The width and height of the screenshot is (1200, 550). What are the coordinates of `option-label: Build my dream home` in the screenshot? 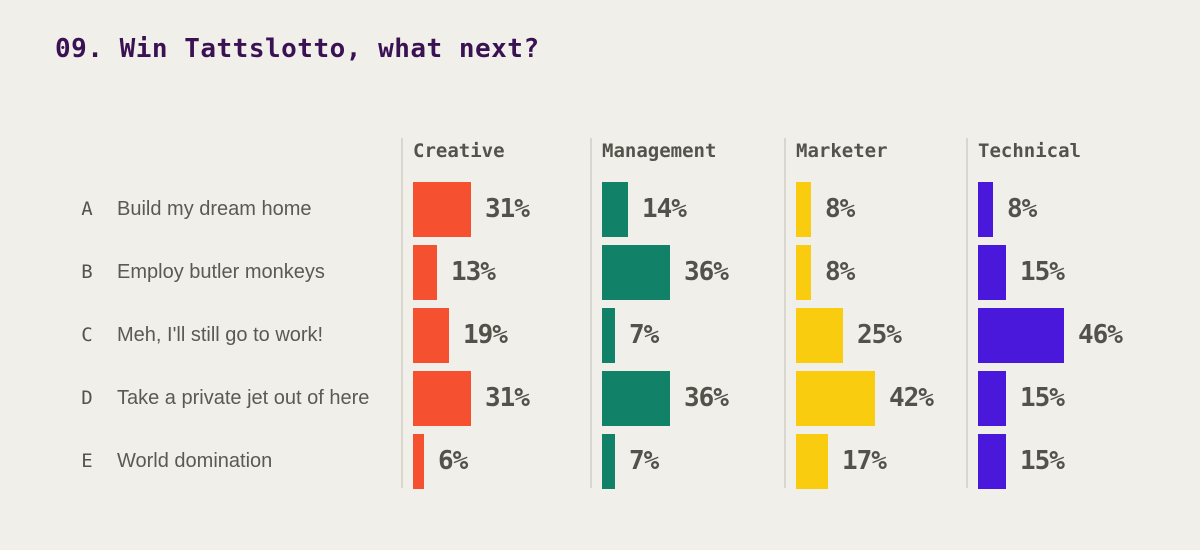 It's located at (214, 209).